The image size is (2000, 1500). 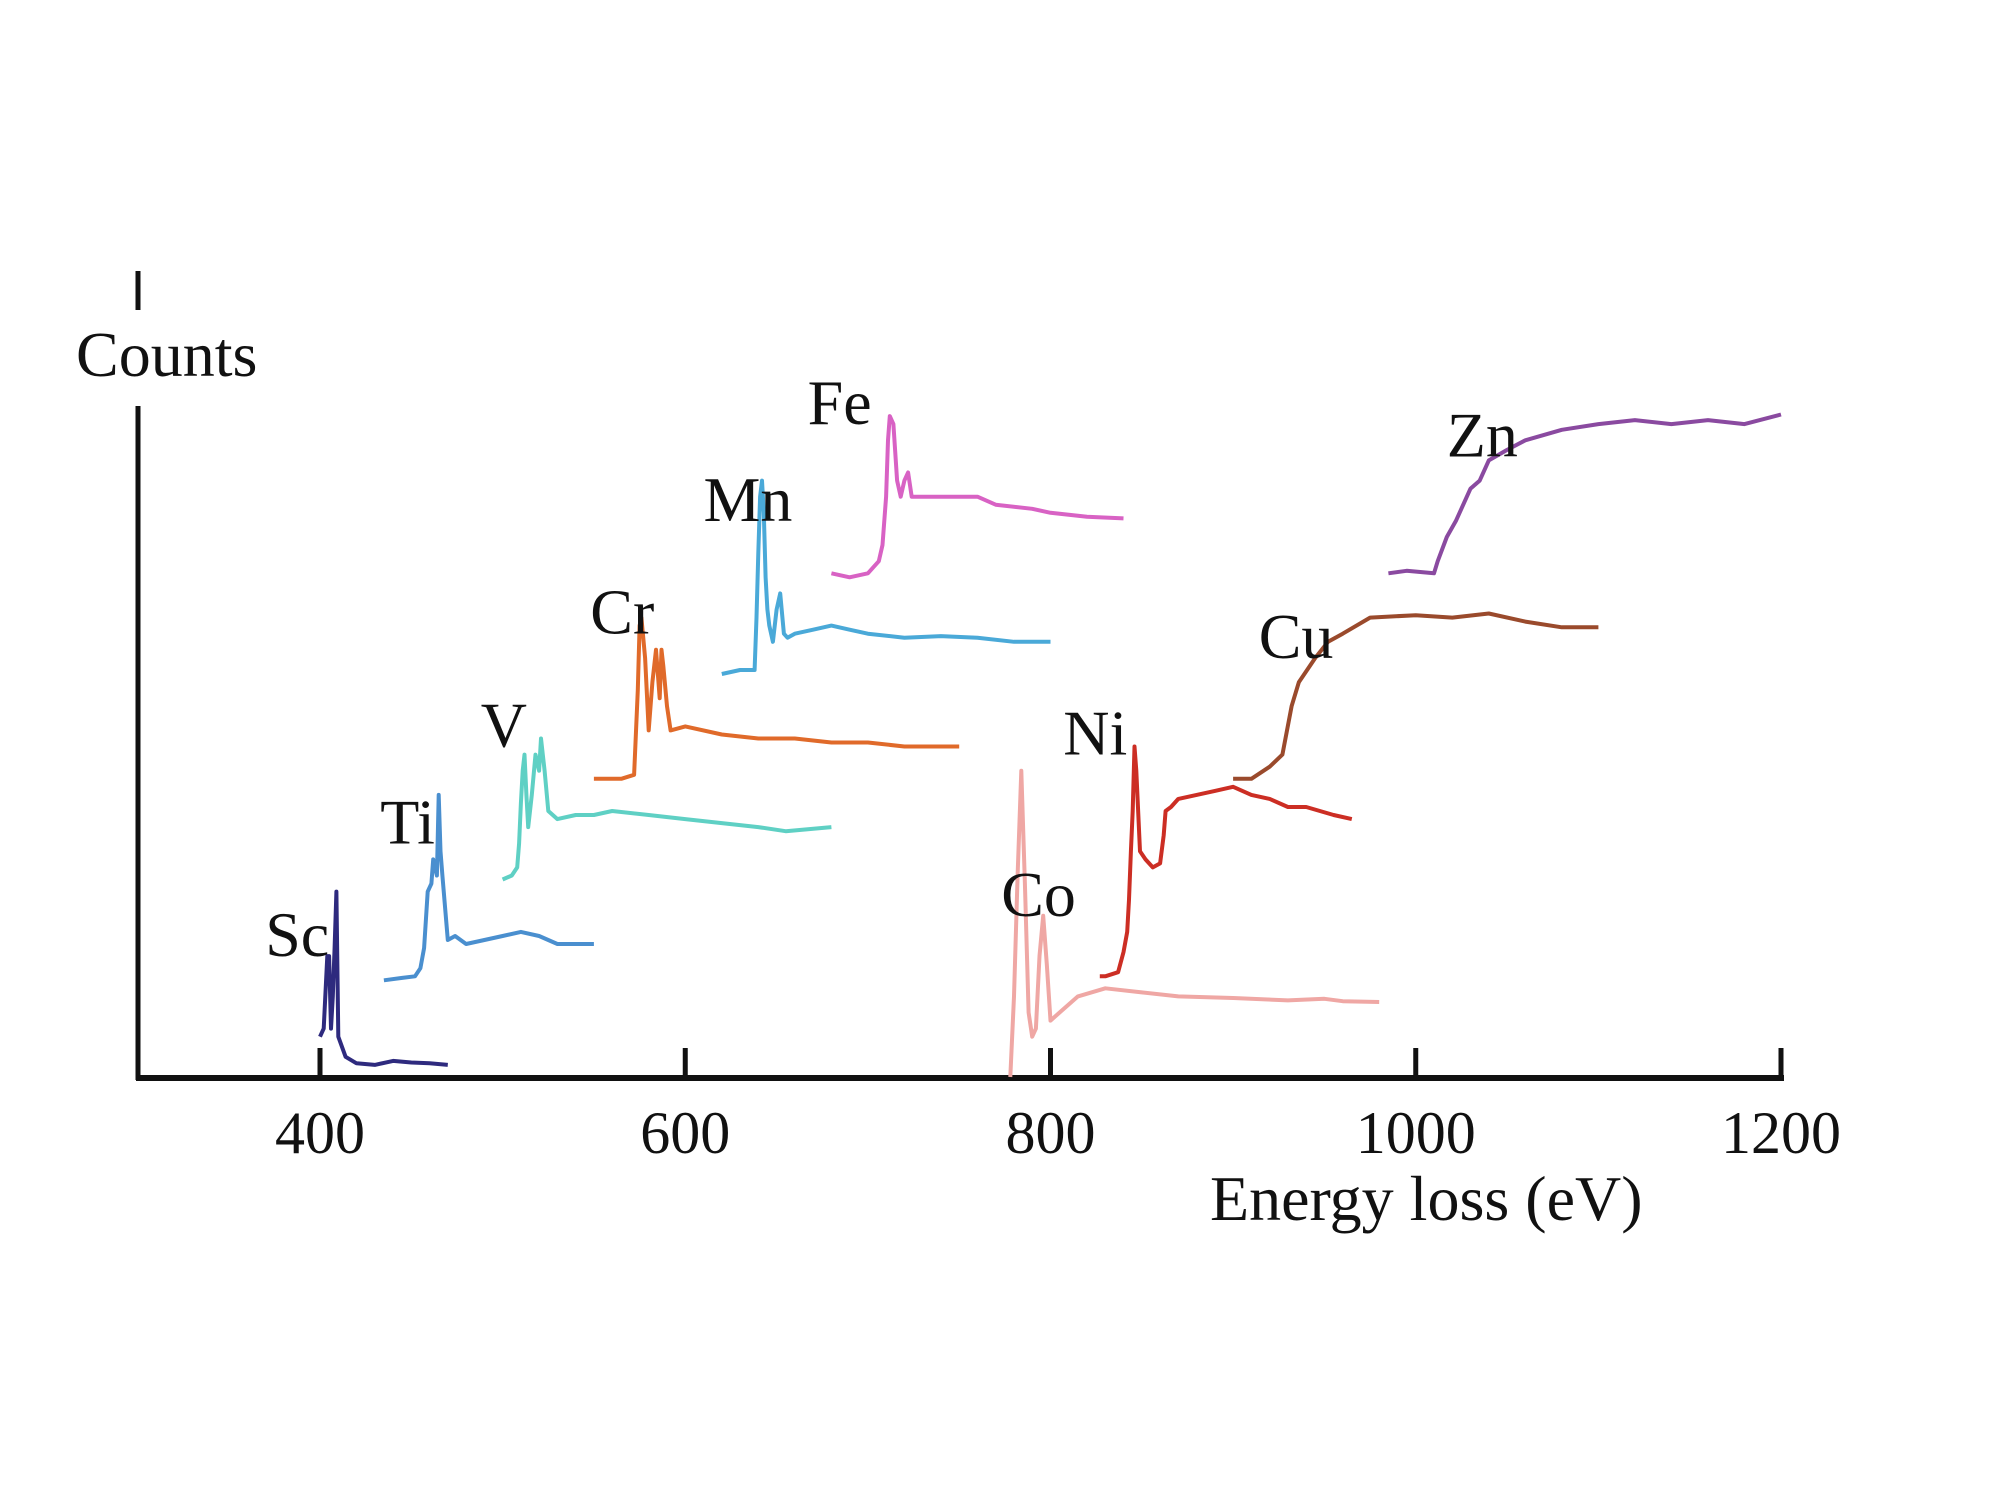 I want to click on series-line-cr, so click(x=776, y=698).